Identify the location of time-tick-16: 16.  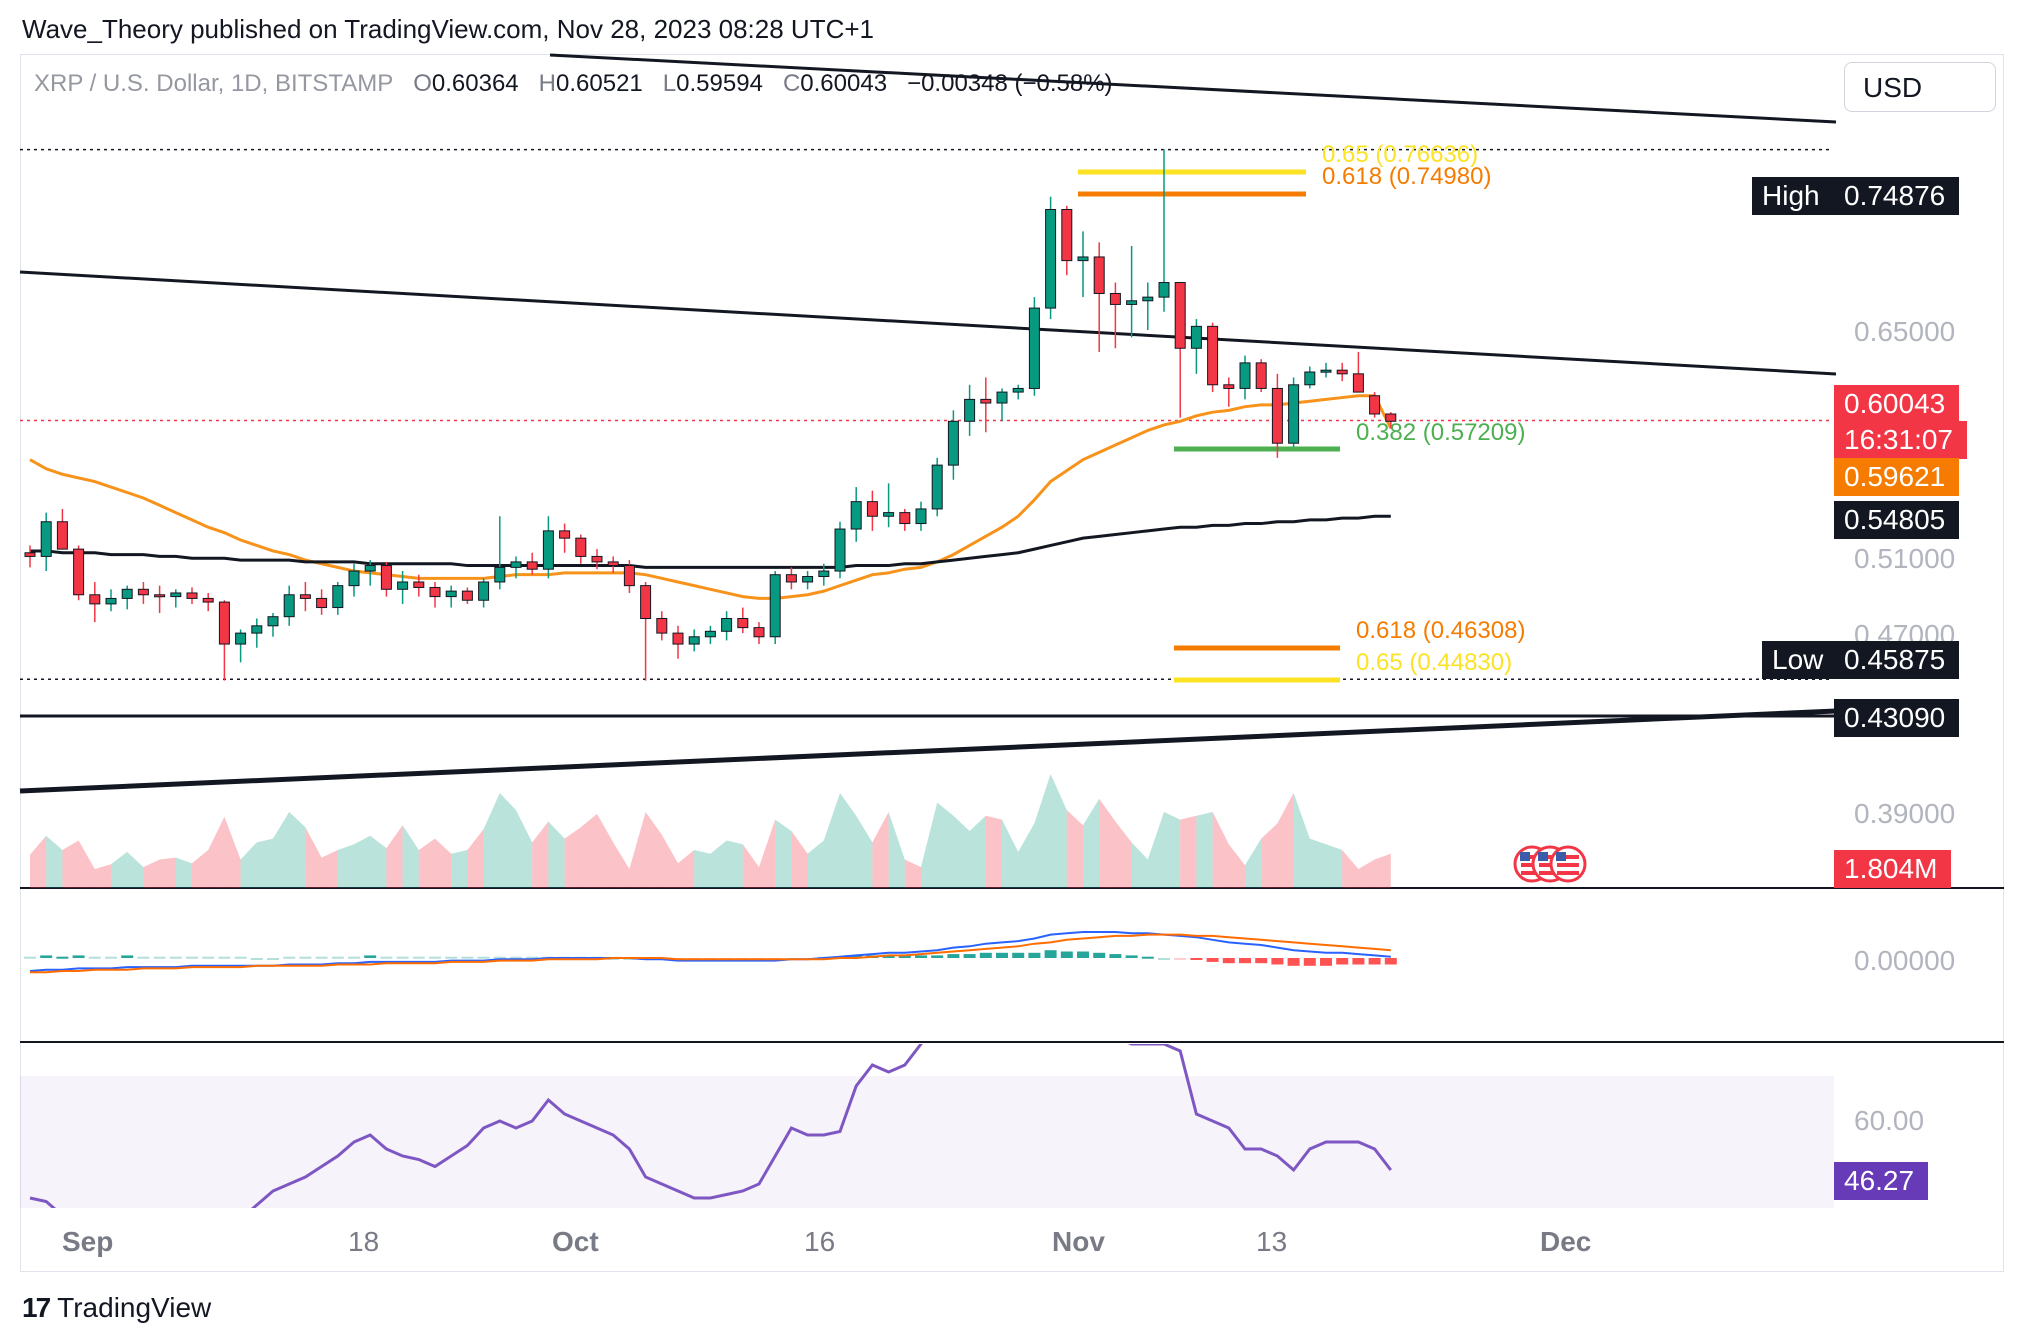
(820, 1241).